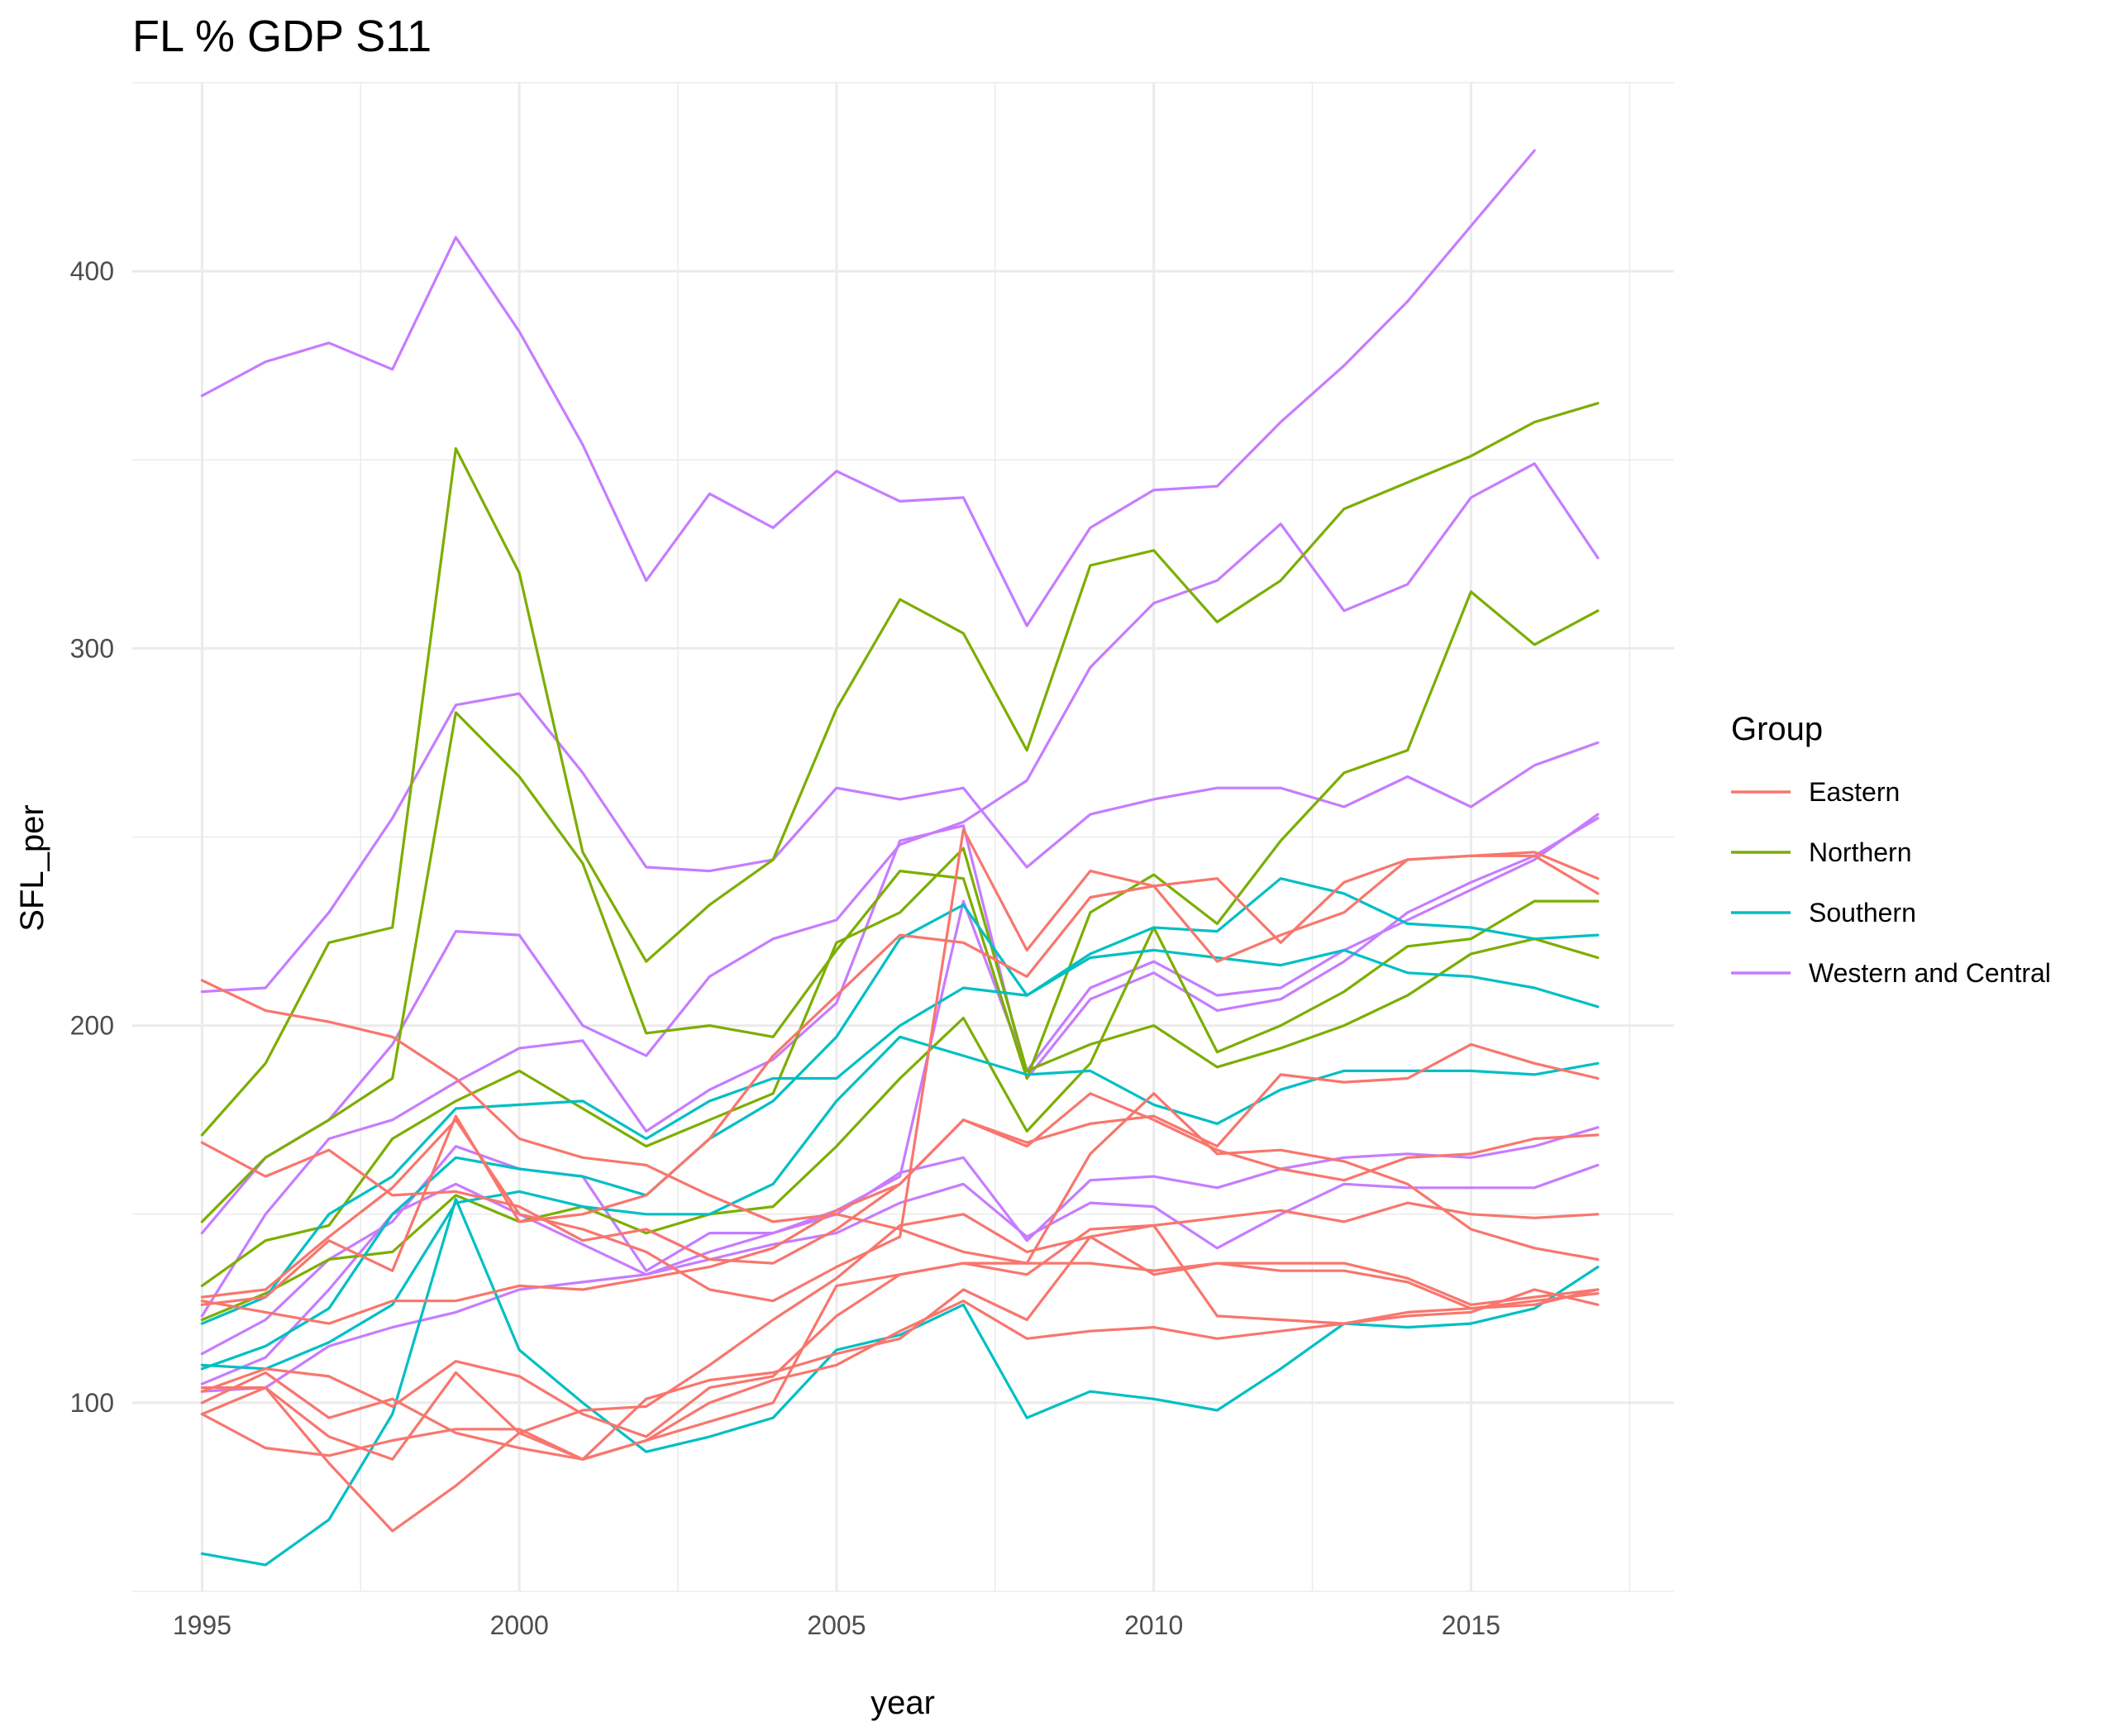  I want to click on x-tick-label: 2010, so click(1153, 1625).